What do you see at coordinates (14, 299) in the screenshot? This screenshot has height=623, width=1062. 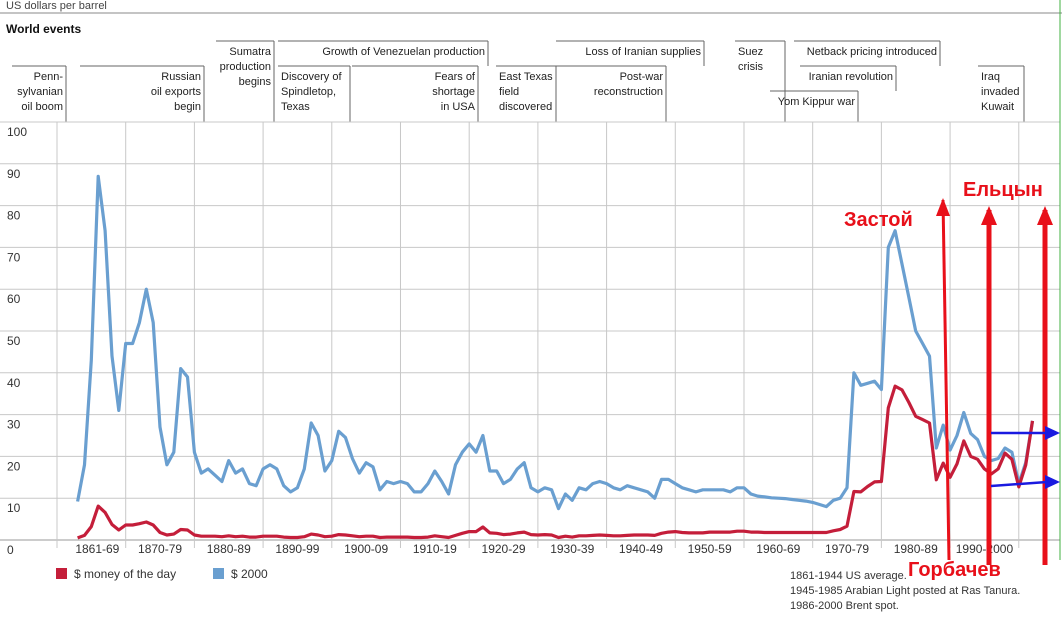 I see `y-tick-label: 60` at bounding box center [14, 299].